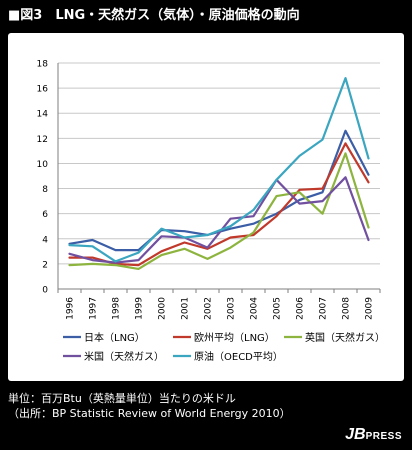 Image resolution: width=412 pixels, height=450 pixels. I want to click on legend-label: 英国（天然ガス）, so click(345, 337).